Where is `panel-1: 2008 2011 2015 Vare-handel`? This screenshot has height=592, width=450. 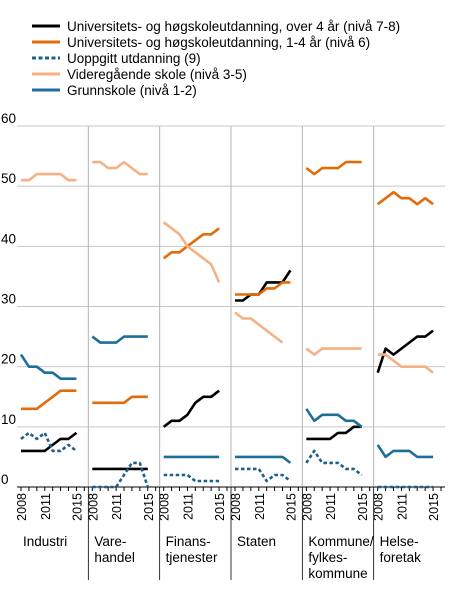
panel-1: 2008 2011 2015 Vare-handel is located at coordinates (123, 353).